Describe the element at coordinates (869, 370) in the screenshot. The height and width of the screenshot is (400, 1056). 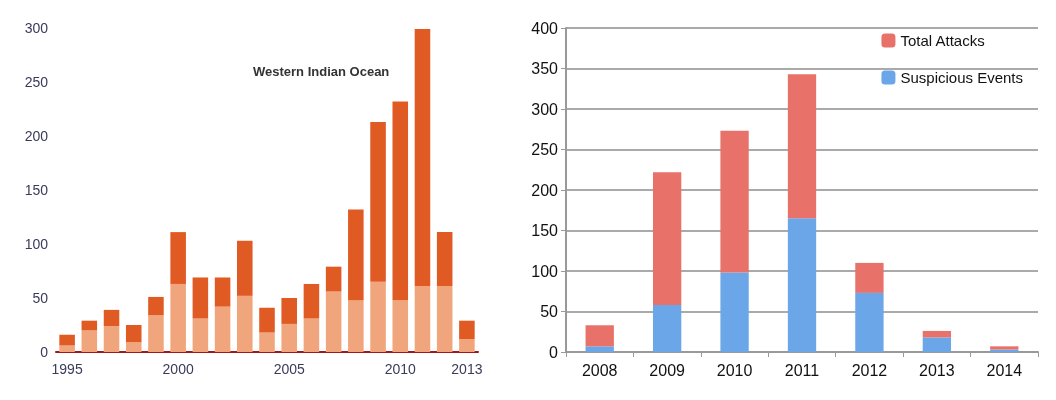
I see `x-tick-label: 2012` at that location.